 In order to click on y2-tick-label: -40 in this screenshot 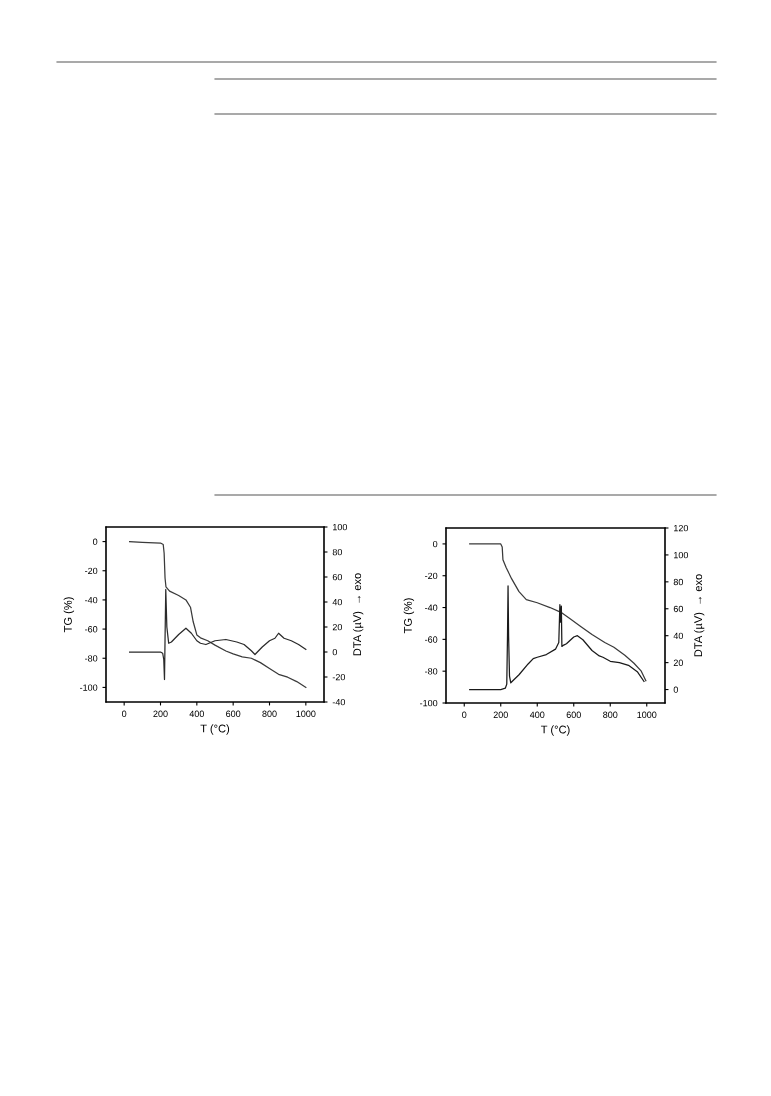, I will do `click(339, 702)`.